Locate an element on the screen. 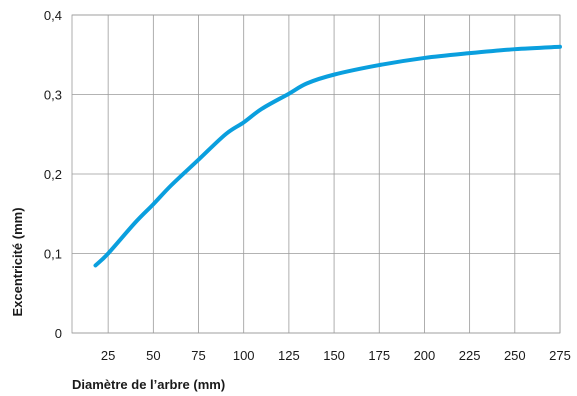  x-tick-label: 150 is located at coordinates (334, 355).